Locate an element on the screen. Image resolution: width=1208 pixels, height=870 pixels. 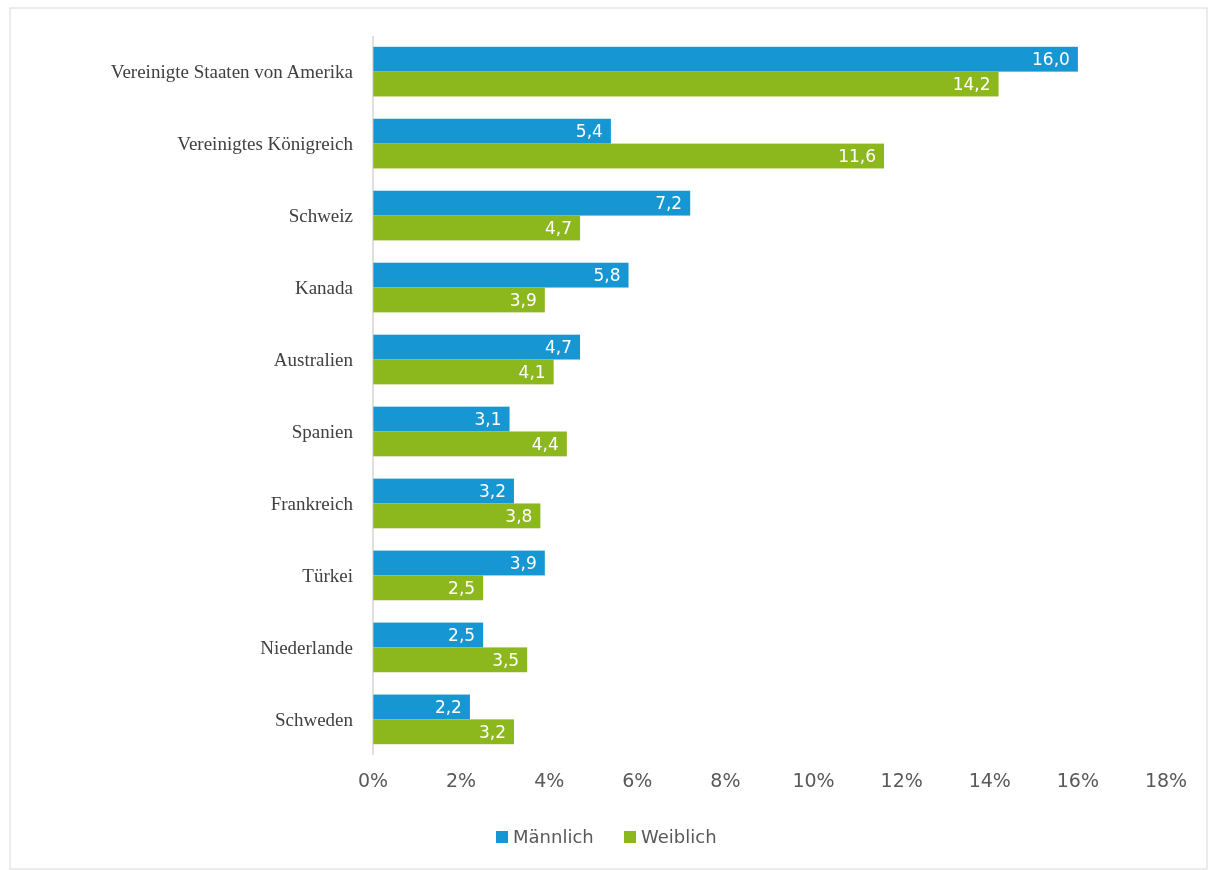
x-tick-label: 16% is located at coordinates (1078, 780).